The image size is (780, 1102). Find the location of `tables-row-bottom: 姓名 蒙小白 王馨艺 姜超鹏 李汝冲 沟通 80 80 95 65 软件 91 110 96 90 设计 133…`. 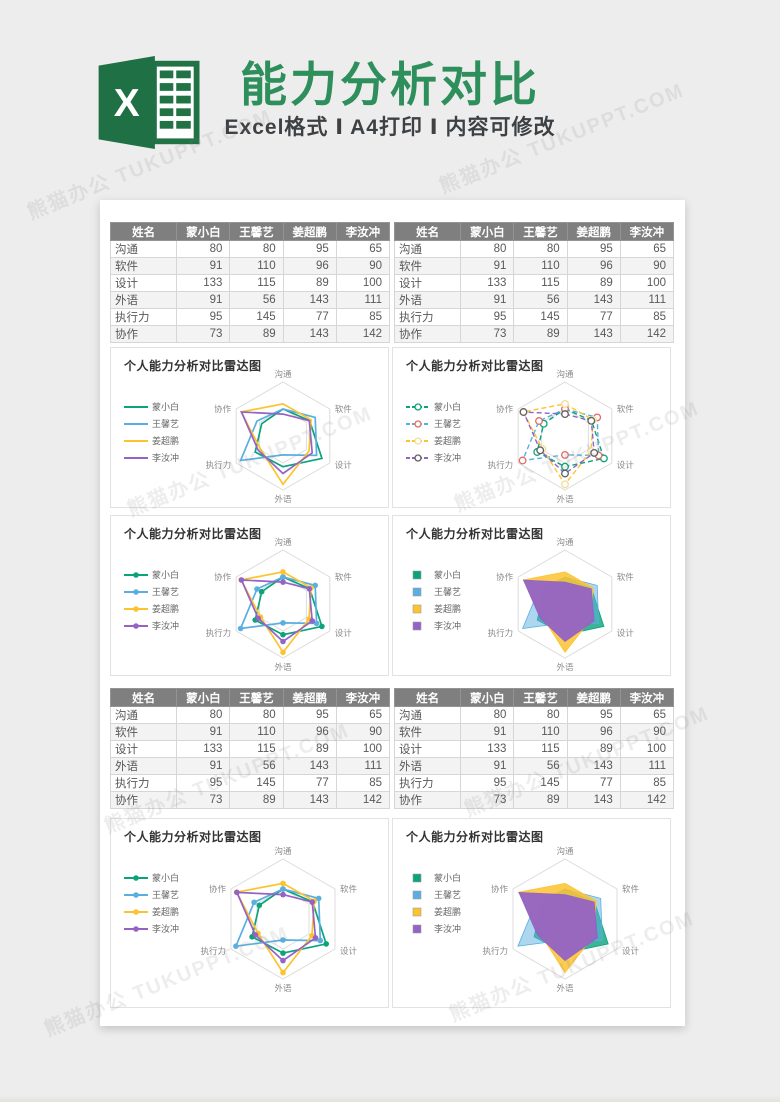

tables-row-bottom: 姓名 蒙小白 王馨艺 姜超鹏 李汝冲 沟通 80 80 95 65 软件 91 110 96 90 设计 133… is located at coordinates (392, 748).